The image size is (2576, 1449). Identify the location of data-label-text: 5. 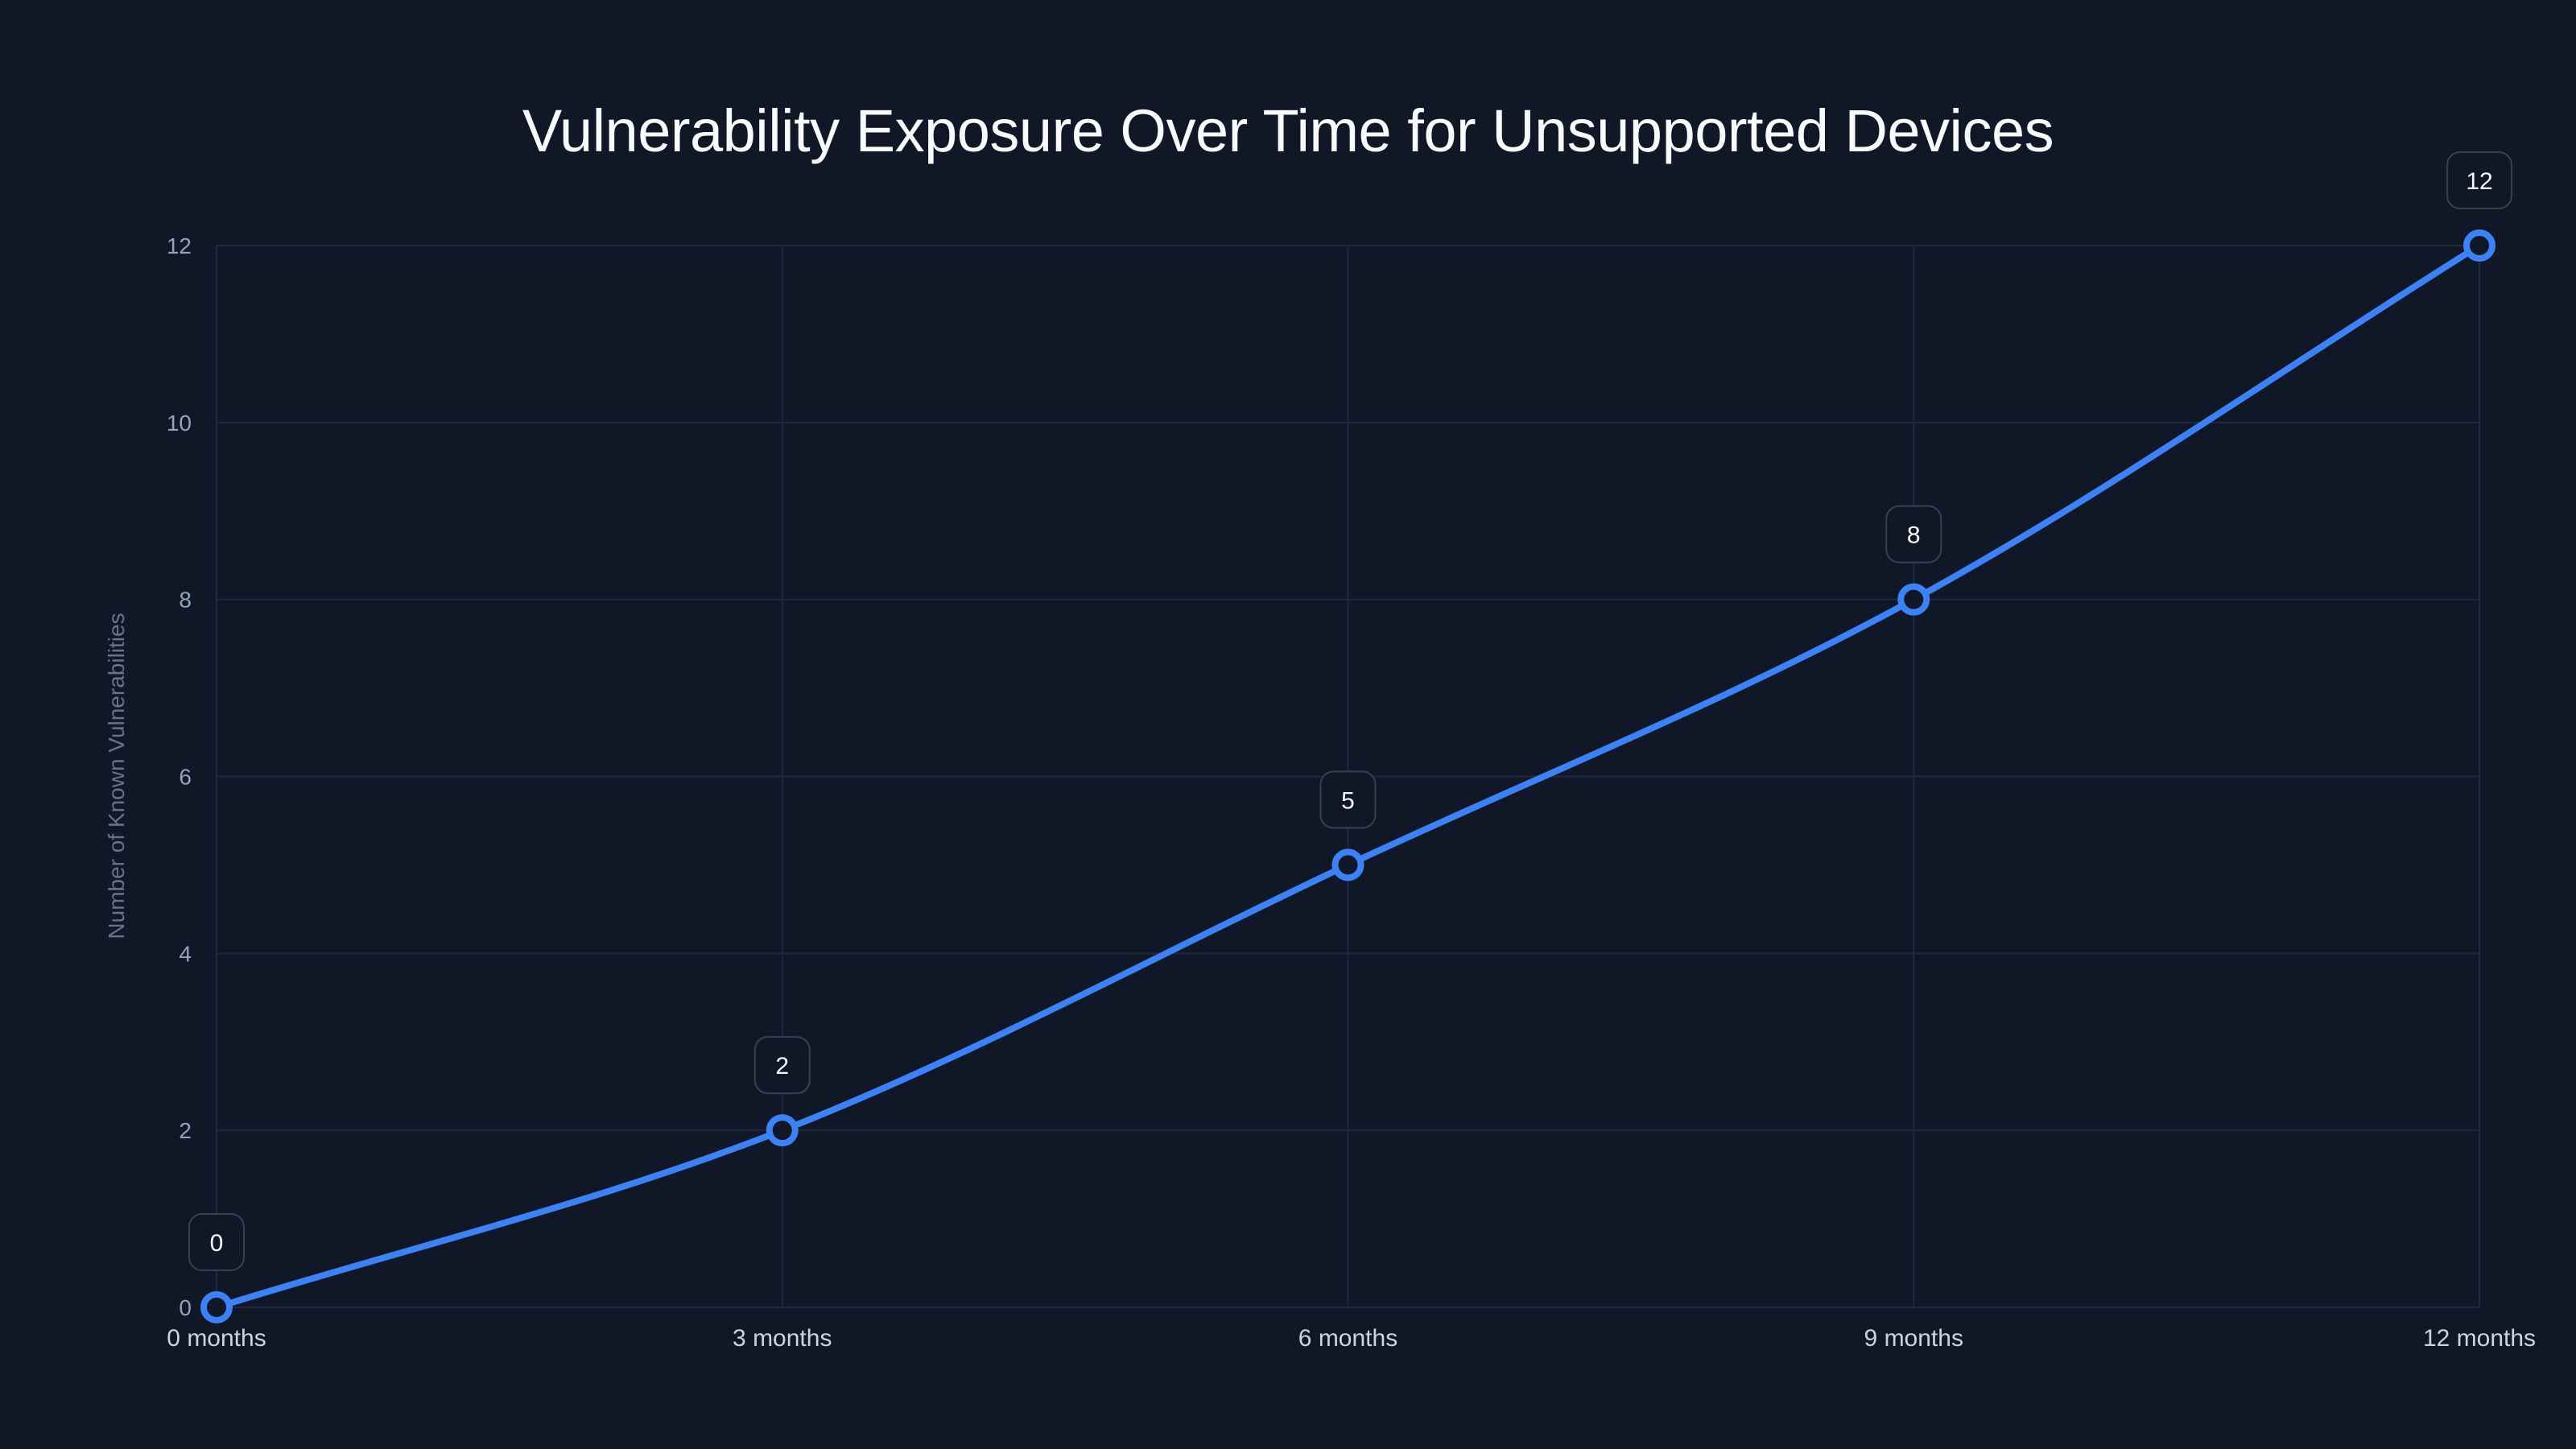
(1348, 800).